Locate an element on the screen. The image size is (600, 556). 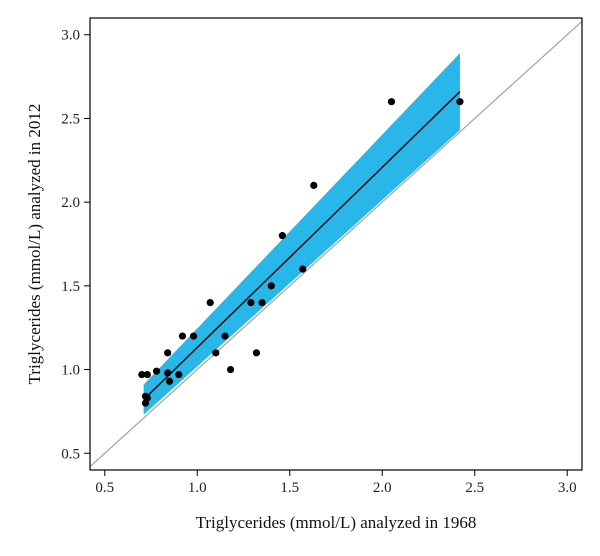
y-tick-label: 1.0 is located at coordinates (70, 371).